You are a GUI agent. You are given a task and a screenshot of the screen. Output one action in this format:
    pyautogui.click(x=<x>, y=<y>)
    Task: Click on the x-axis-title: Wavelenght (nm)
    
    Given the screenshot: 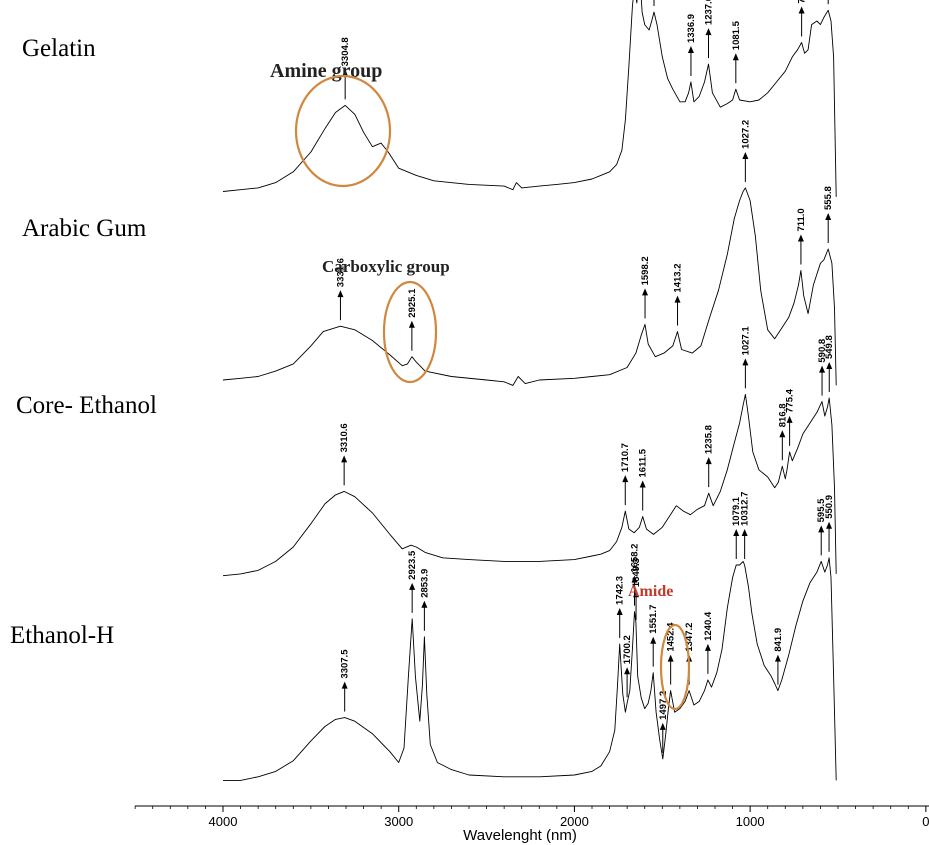 What is the action you would take?
    pyautogui.click(x=520, y=835)
    